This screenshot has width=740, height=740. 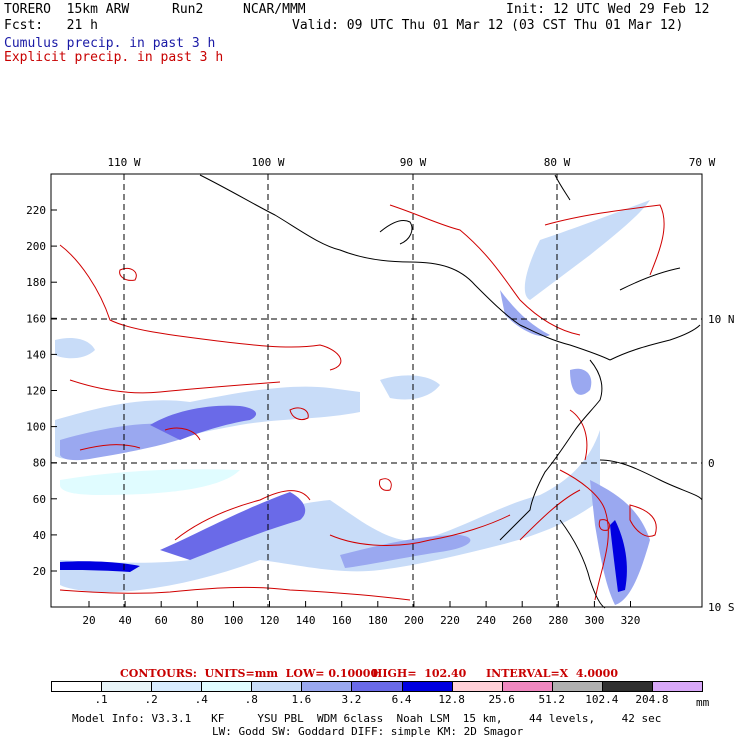 I want to click on grid-x-label-20: 20, so click(x=88, y=620).